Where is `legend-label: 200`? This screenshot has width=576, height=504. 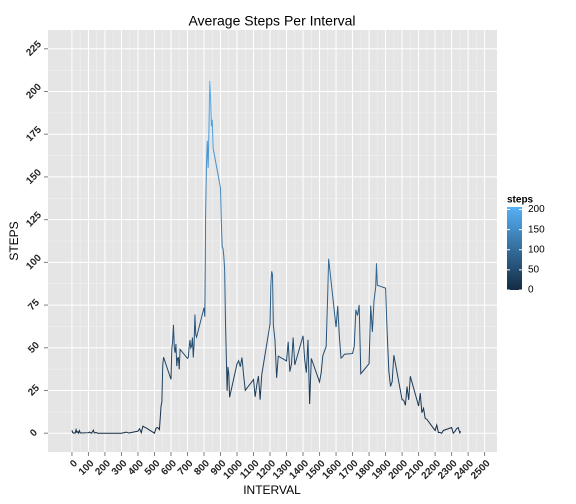 legend-label: 200 is located at coordinates (536, 209).